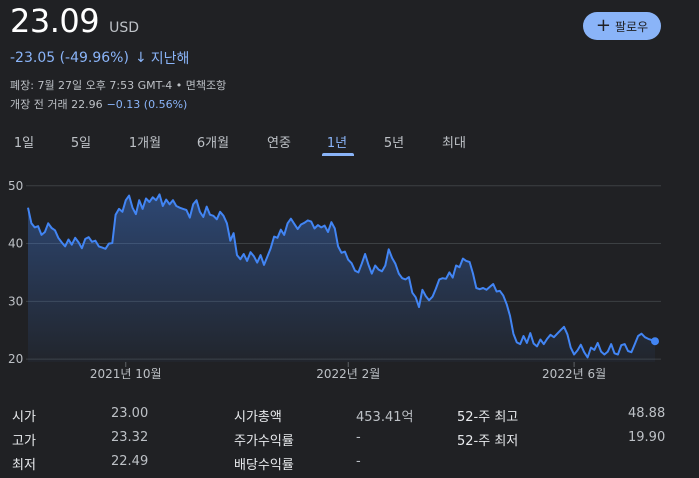 Image resolution: width=699 pixels, height=478 pixels. What do you see at coordinates (358, 461) in the screenshot?
I see `stat-dividend-value: -` at bounding box center [358, 461].